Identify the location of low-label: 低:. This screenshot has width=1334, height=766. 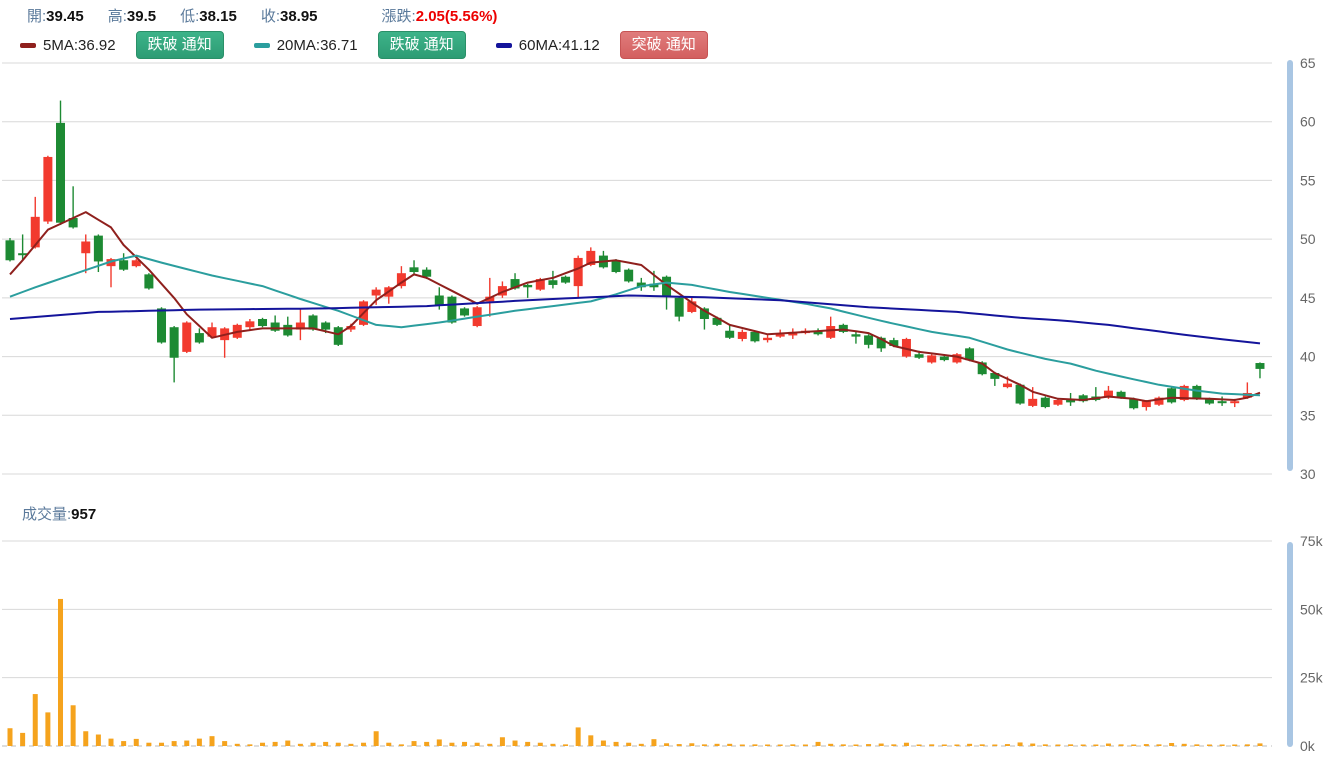
(190, 16).